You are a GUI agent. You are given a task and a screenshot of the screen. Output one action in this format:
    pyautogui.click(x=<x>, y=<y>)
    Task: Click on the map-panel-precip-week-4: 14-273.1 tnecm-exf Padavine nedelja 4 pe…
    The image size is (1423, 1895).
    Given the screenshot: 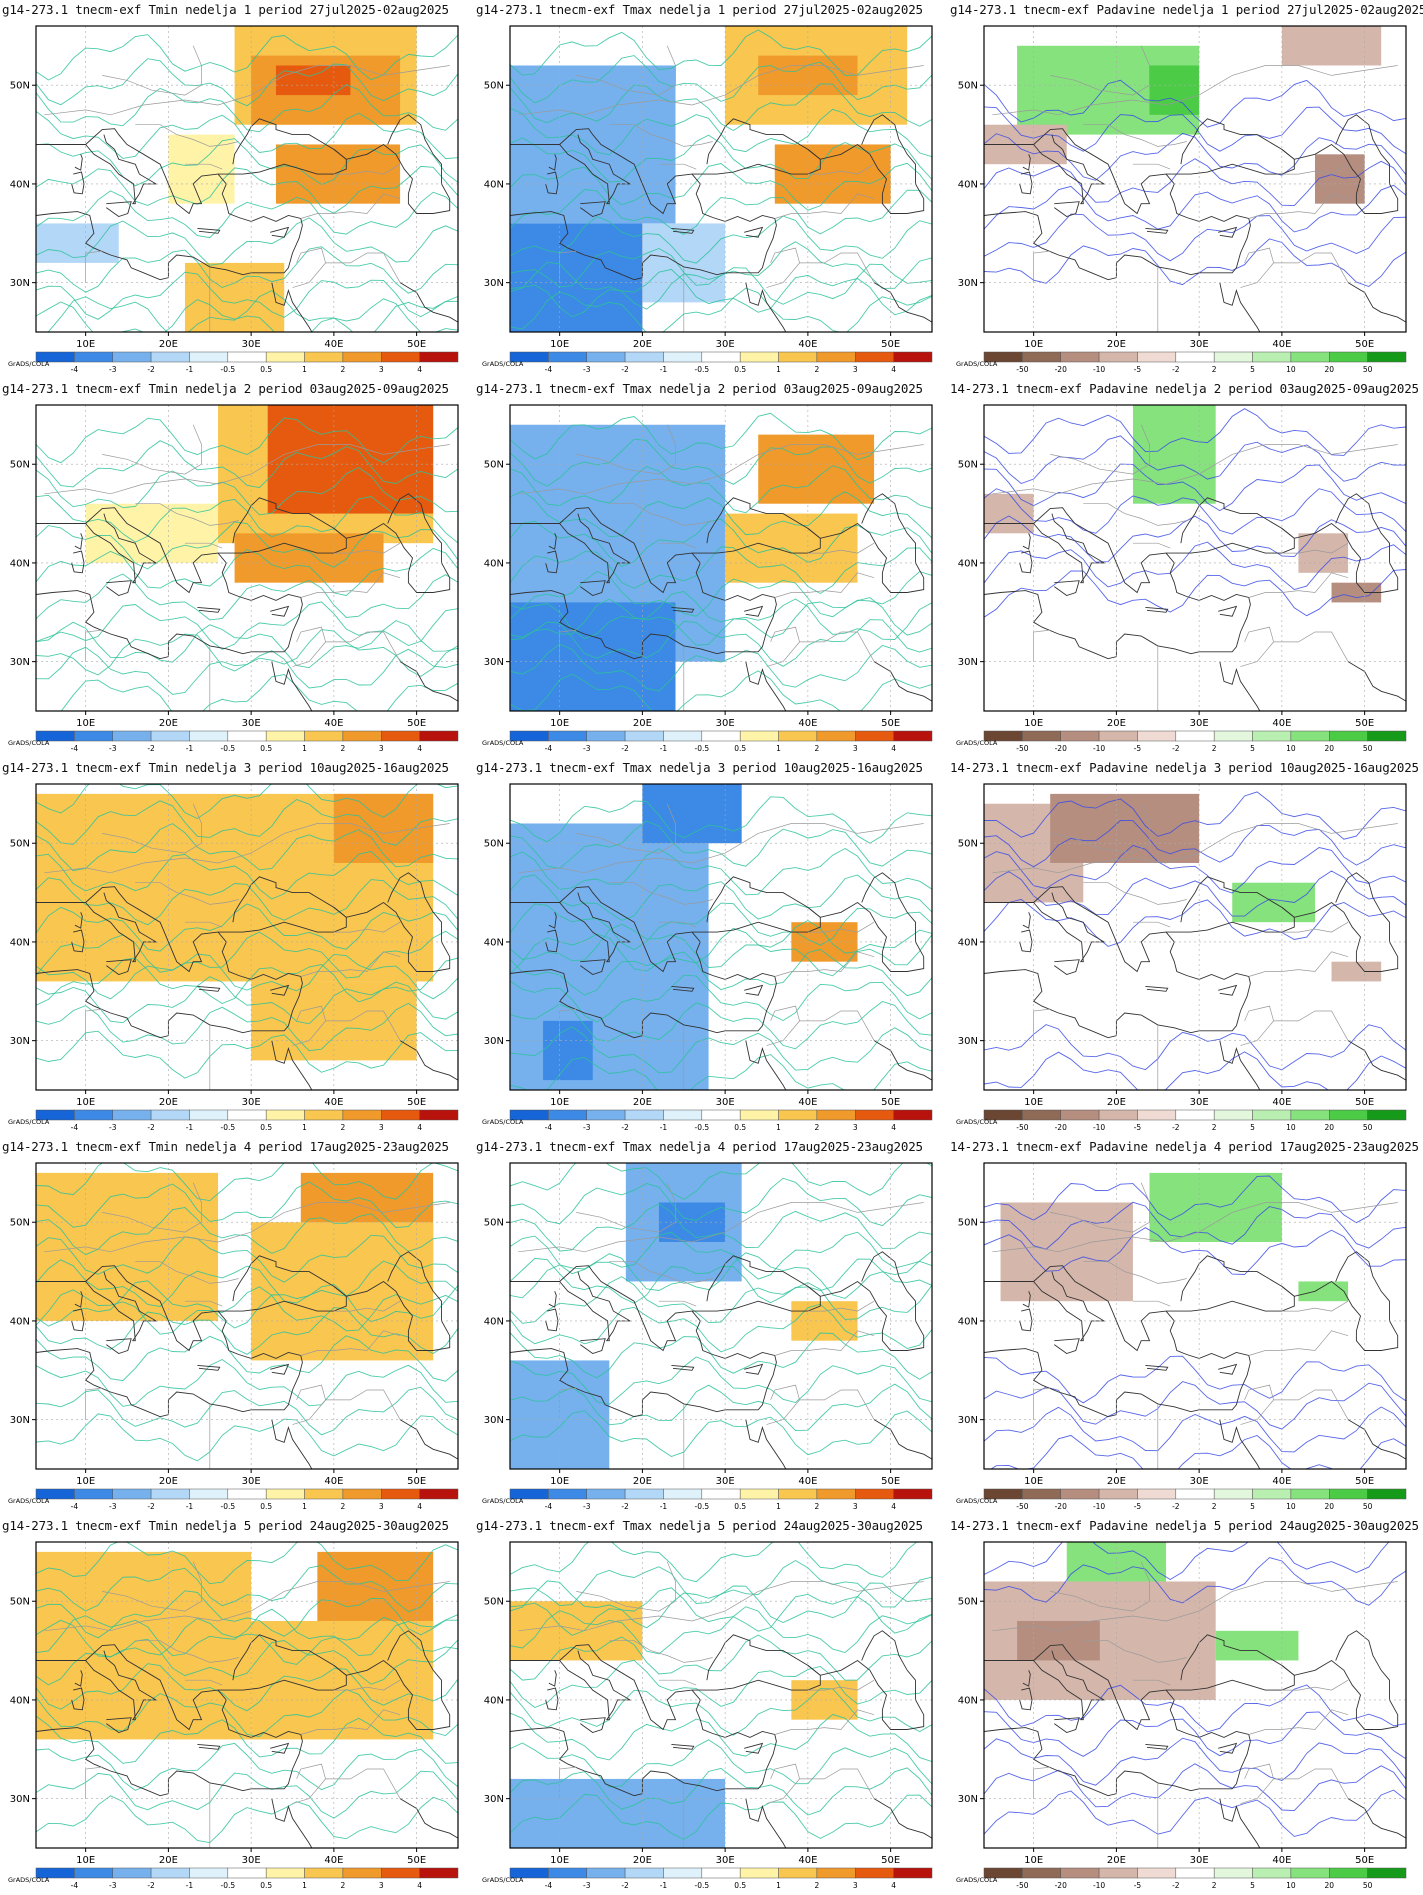 What is the action you would take?
    pyautogui.click(x=1186, y=1326)
    